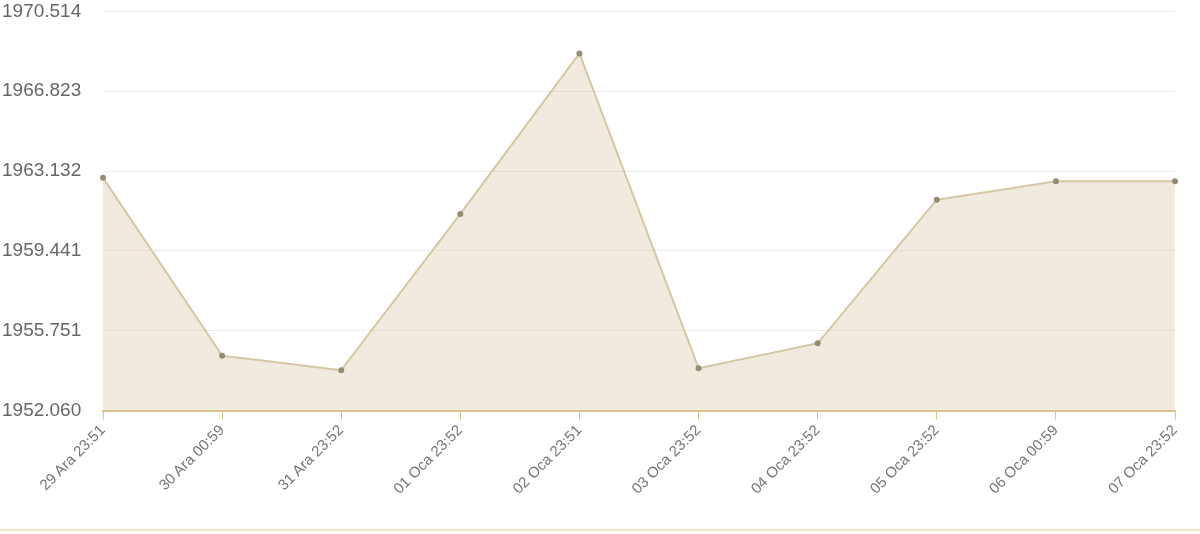 This screenshot has height=534, width=1200. Describe the element at coordinates (42, 10) in the screenshot. I see `y-tick-label: 1970.514` at that location.